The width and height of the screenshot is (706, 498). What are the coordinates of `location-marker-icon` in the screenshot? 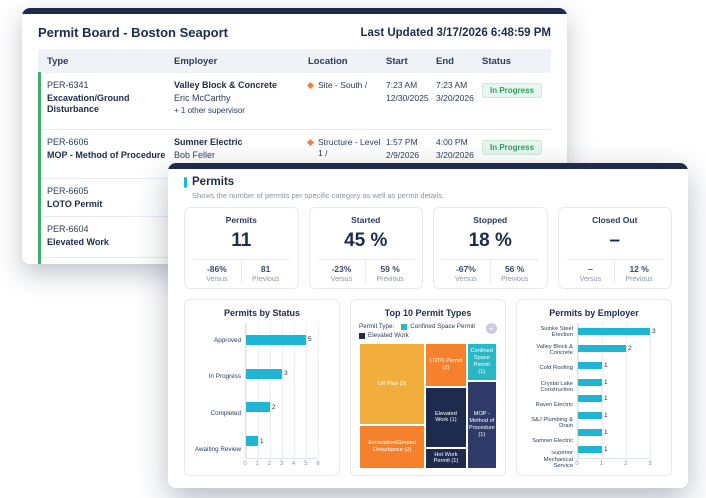 It's located at (310, 142).